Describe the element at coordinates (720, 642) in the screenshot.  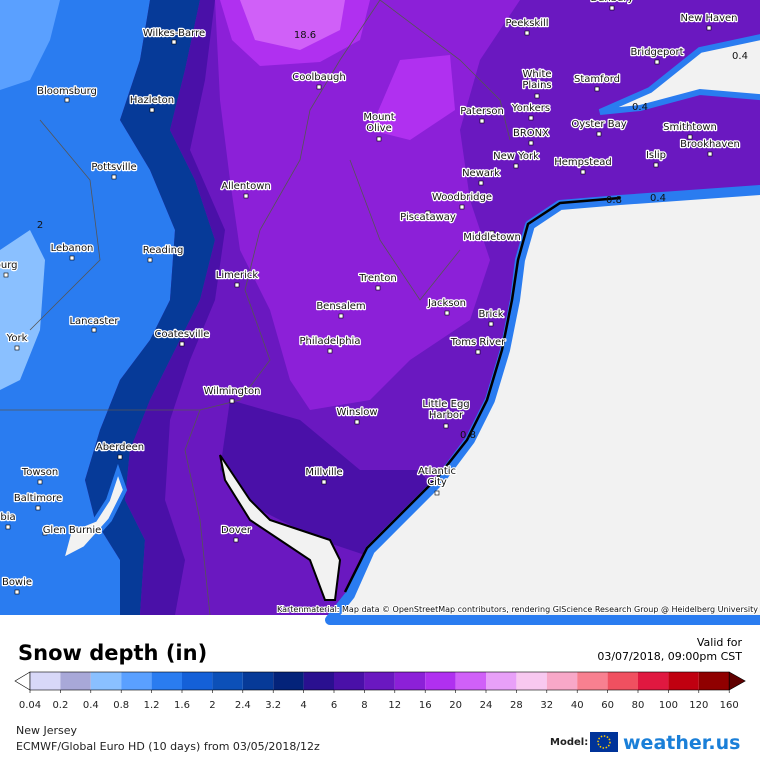
I see `valid-label: Valid for` at that location.